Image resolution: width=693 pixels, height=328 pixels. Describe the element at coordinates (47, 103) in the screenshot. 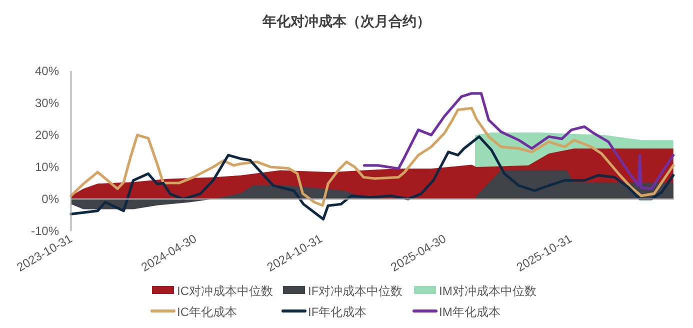

I see `y-tick-label: 30%` at that location.